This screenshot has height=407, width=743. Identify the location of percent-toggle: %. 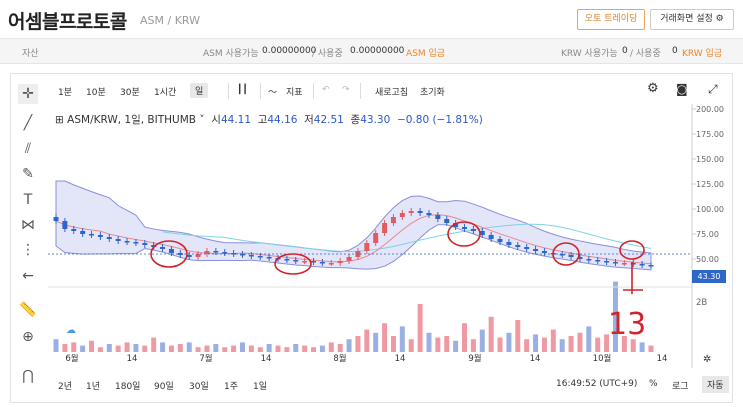
(653, 384).